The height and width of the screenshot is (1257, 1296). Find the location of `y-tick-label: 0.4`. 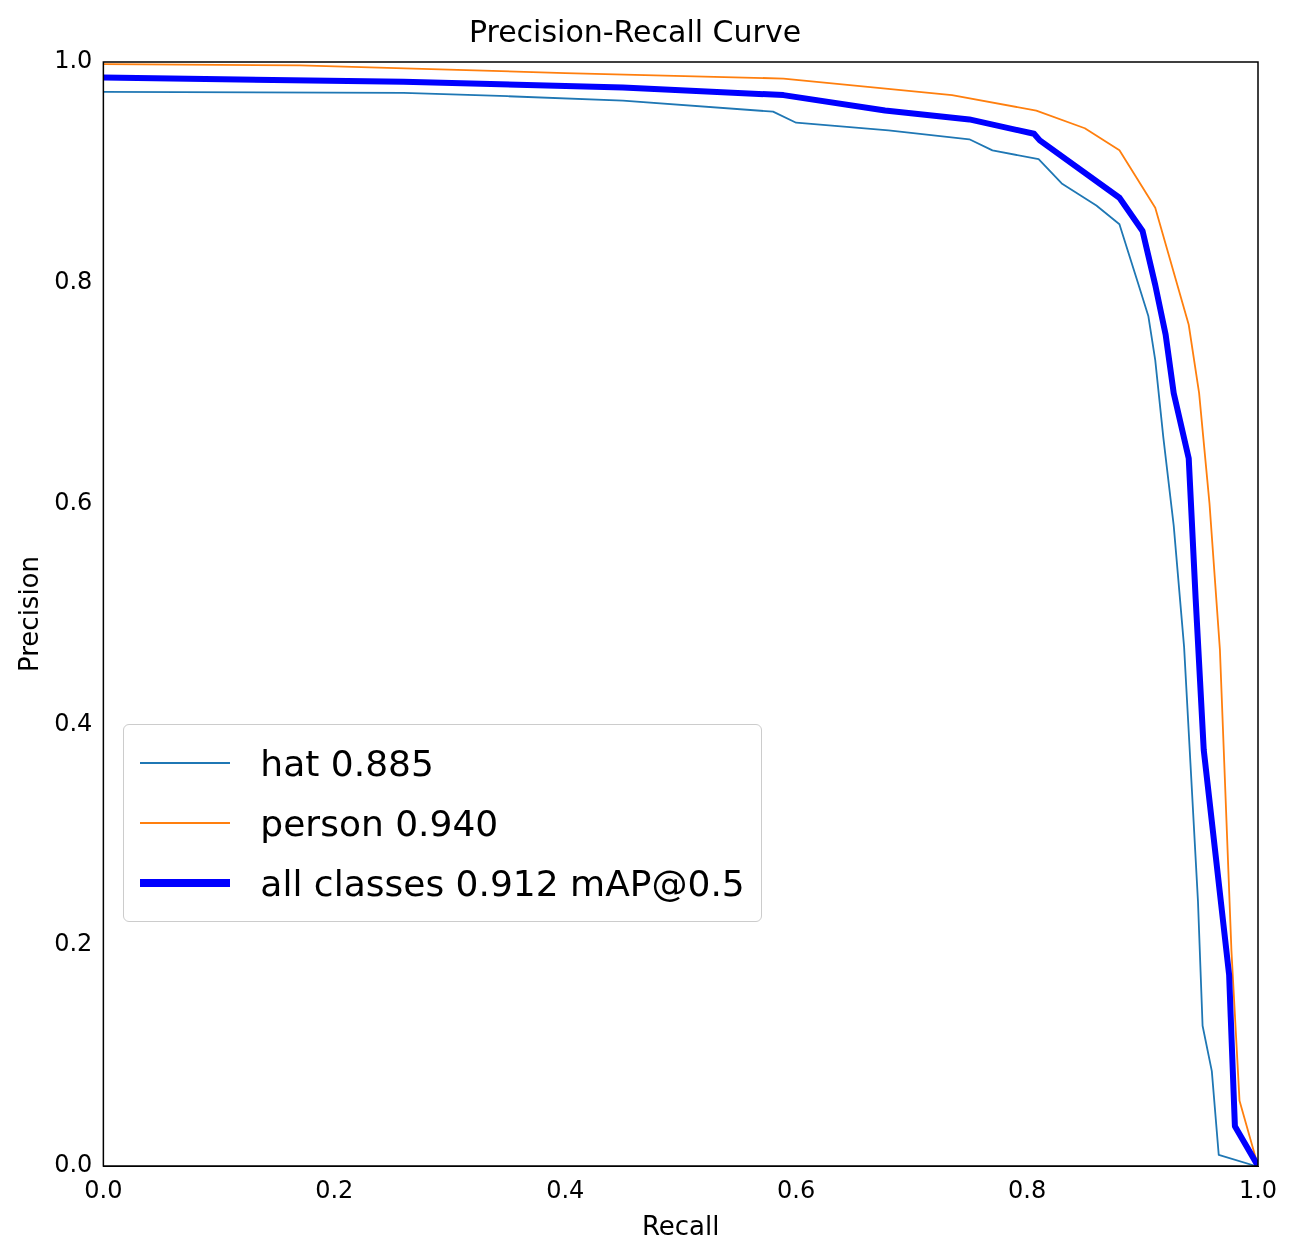

y-tick-label: 0.4 is located at coordinates (73, 722).